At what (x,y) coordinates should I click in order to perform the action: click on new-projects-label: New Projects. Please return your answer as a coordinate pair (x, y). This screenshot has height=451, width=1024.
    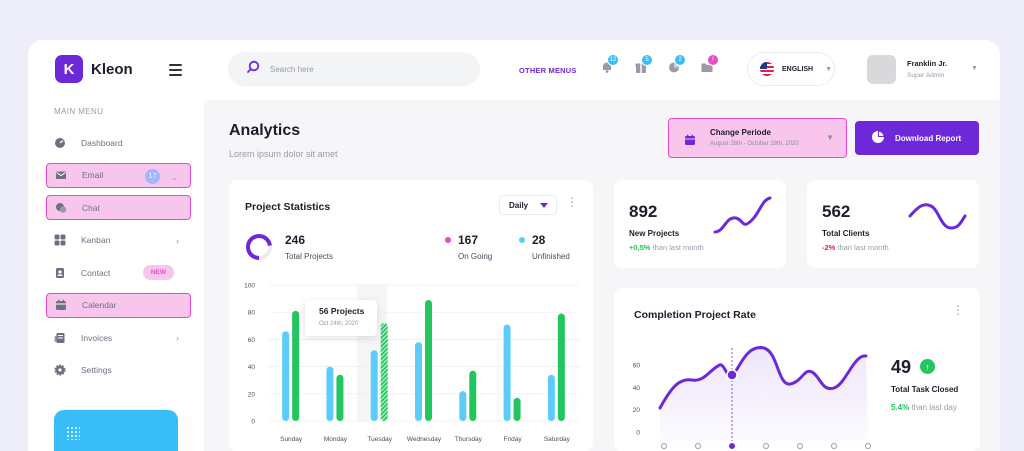
    Looking at the image, I should click on (654, 233).